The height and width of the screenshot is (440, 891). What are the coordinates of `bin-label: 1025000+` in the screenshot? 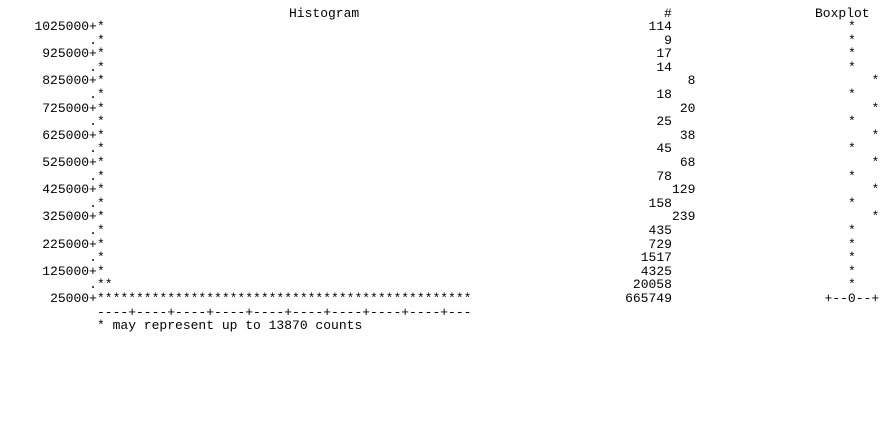 It's located at (65, 26).